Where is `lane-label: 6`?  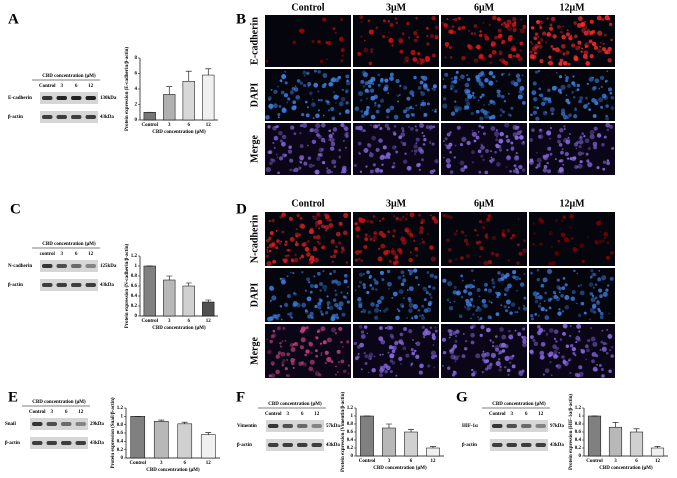
lane-label: 6 is located at coordinates (526, 414).